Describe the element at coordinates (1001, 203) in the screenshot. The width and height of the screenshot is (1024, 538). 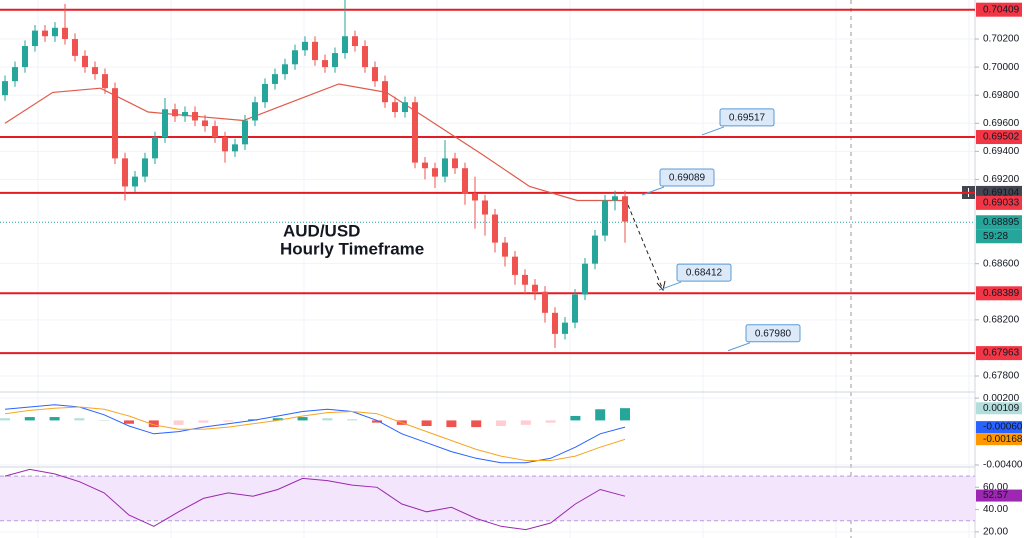
I see `price-tag-label: 0.69033` at that location.